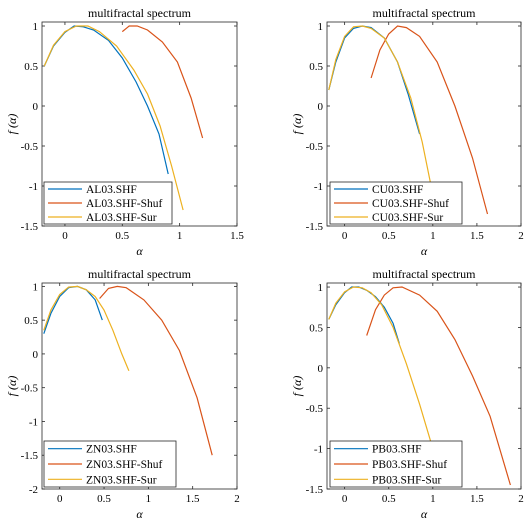 This screenshot has width=532, height=521. What do you see at coordinates (407, 480) in the screenshot?
I see `legend-label: PB03.SHF-Sur` at bounding box center [407, 480].